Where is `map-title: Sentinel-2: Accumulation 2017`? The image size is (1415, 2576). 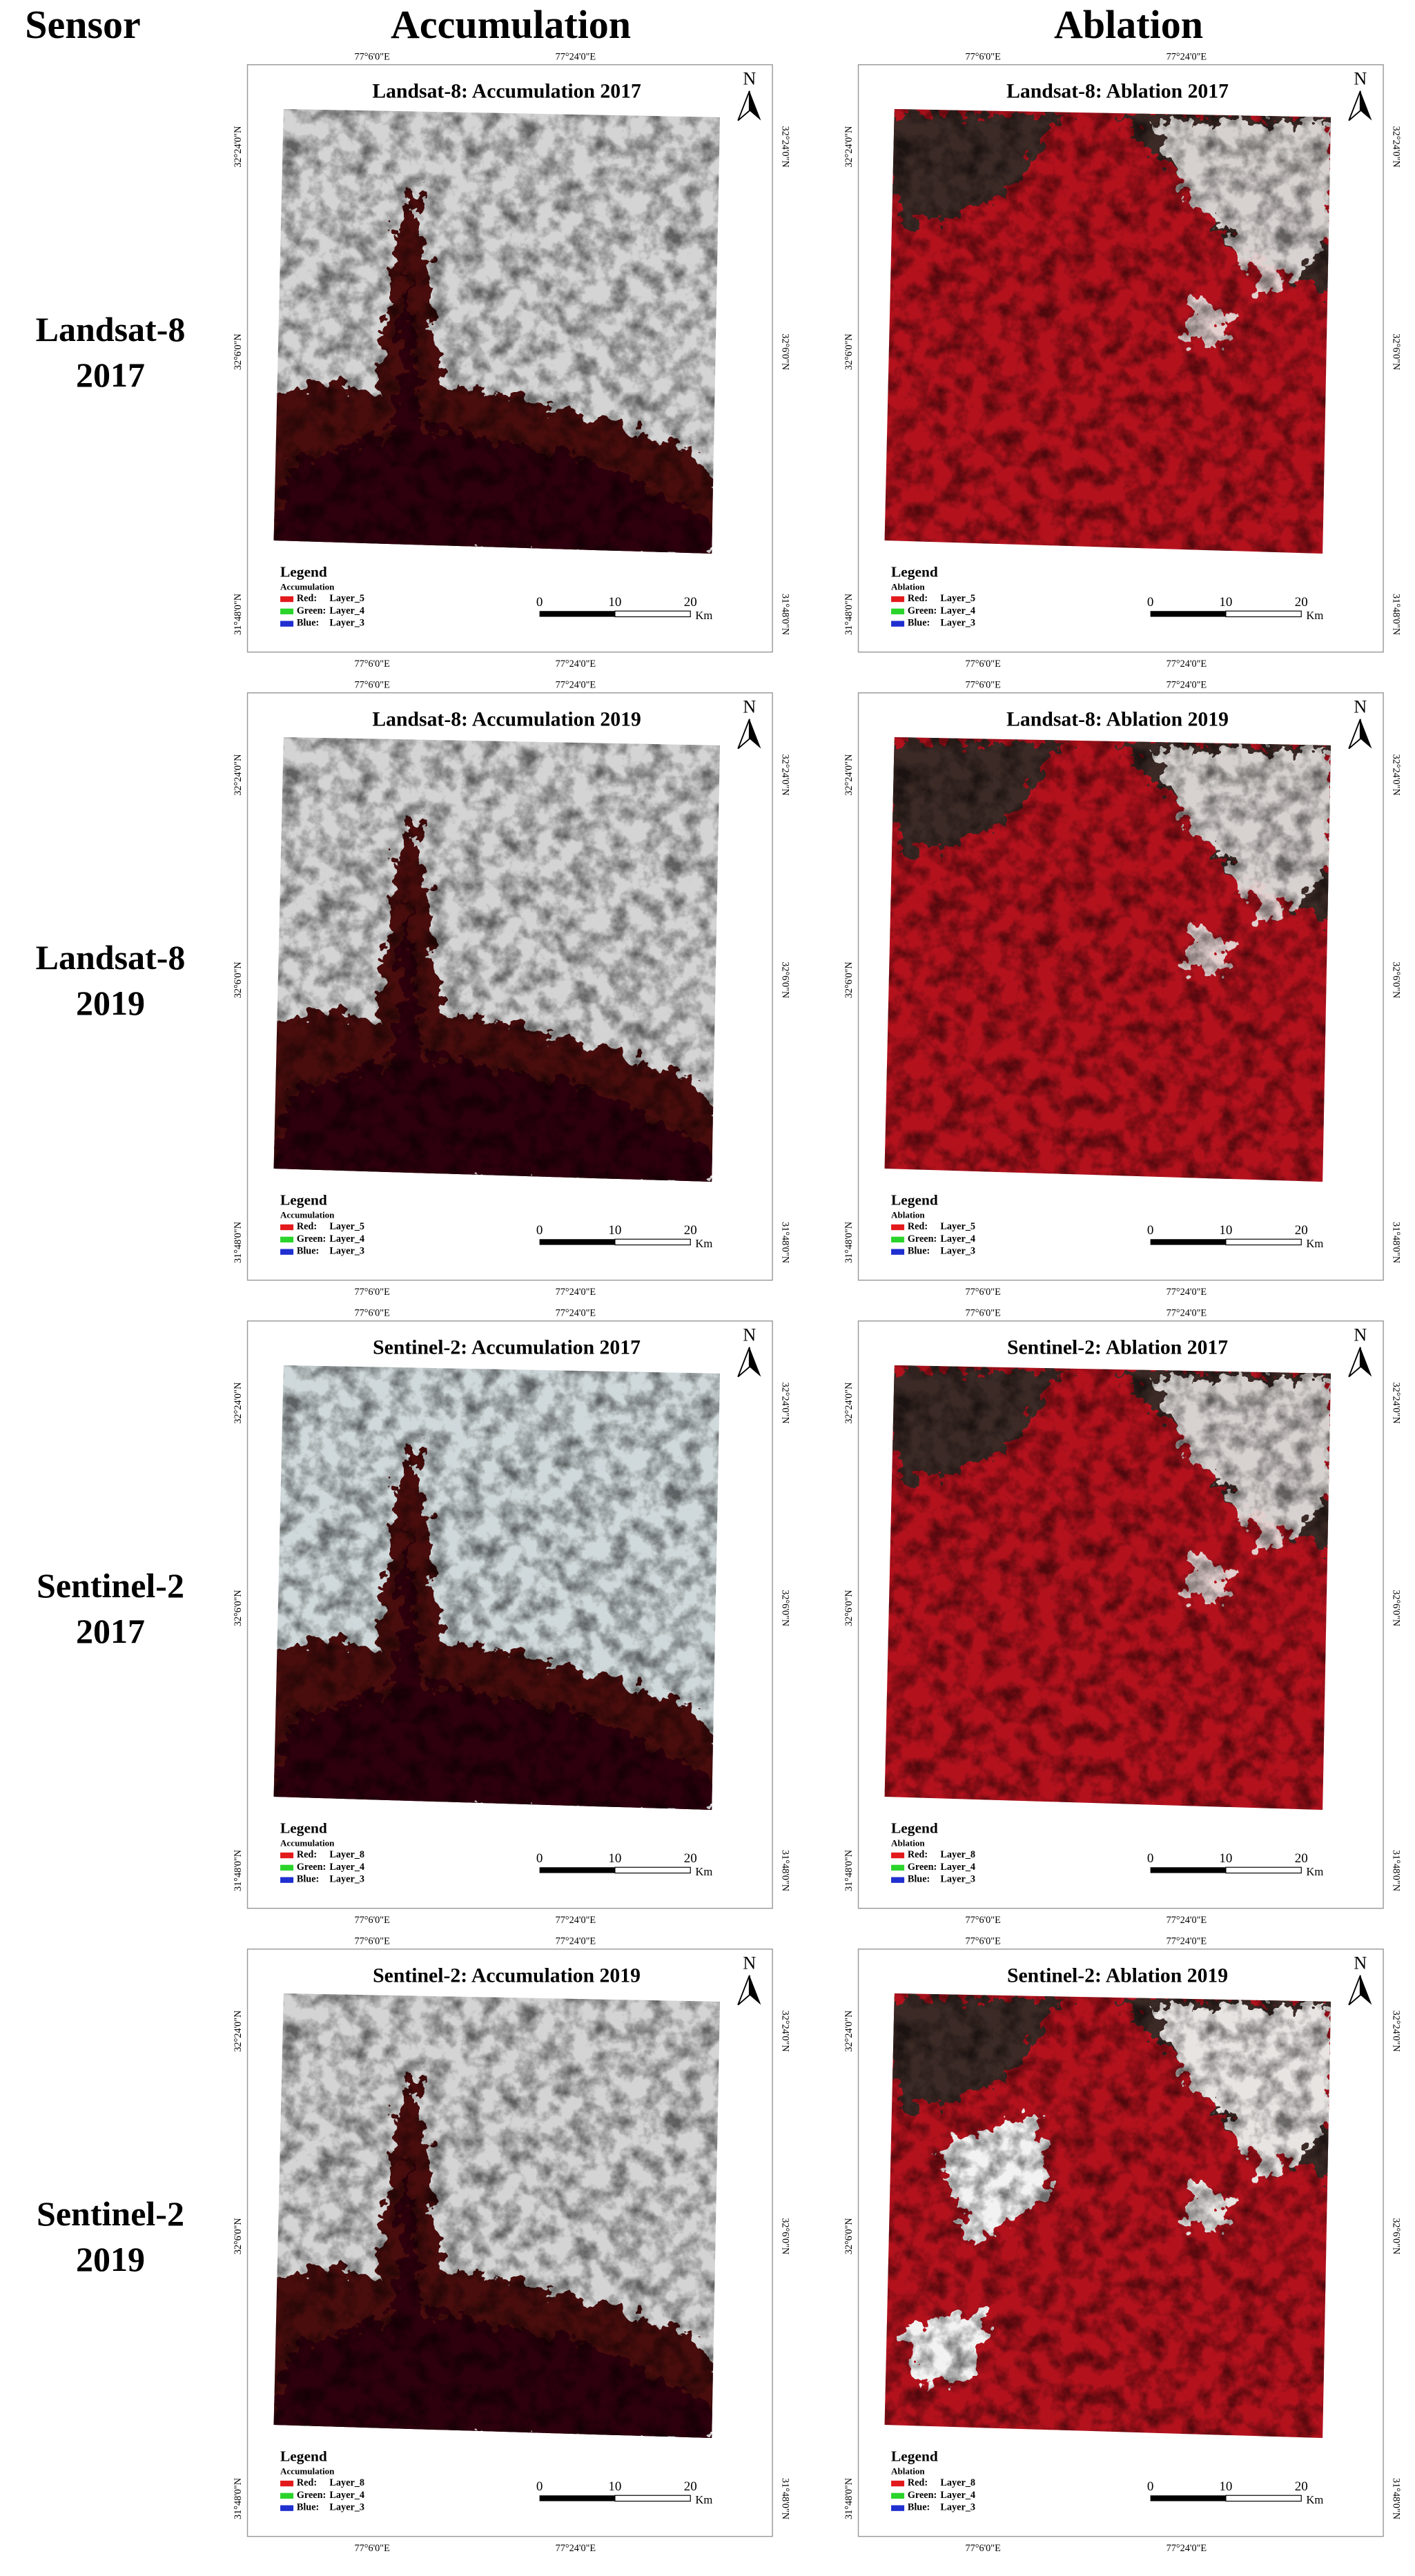 map-title: Sentinel-2: Accumulation 2017 is located at coordinates (507, 1347).